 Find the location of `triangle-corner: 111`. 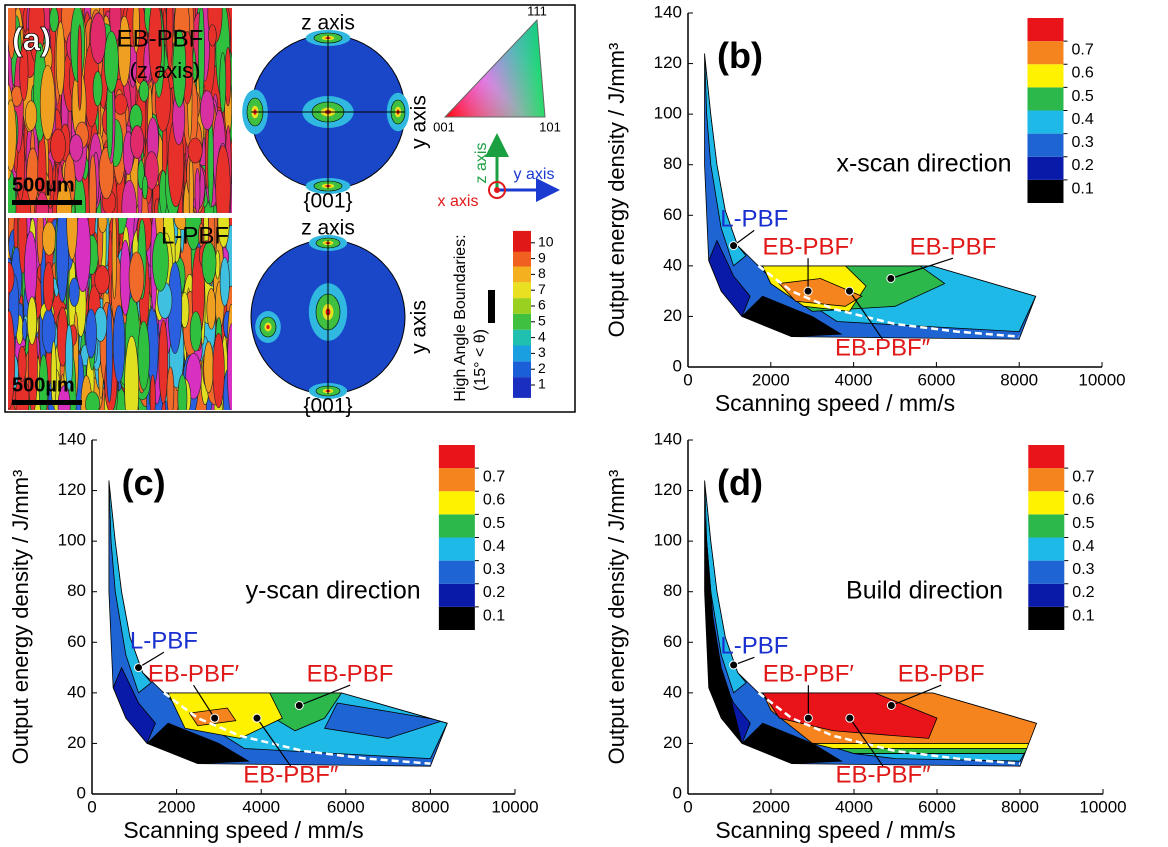

triangle-corner: 111 is located at coordinates (537, 10).